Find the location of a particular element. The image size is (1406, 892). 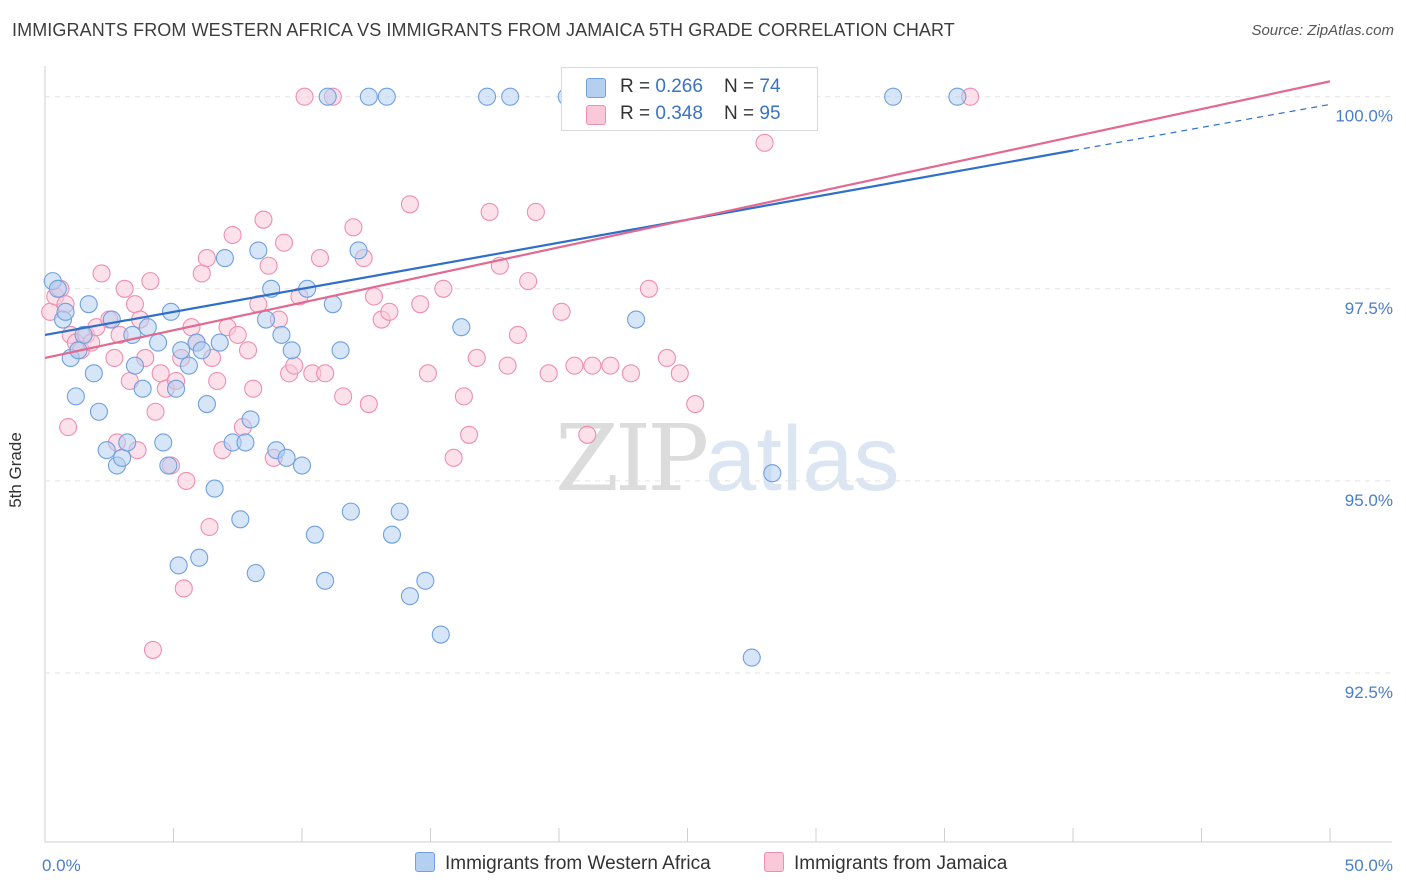

x-tick-label-end: 50.0% is located at coordinates (1369, 865).